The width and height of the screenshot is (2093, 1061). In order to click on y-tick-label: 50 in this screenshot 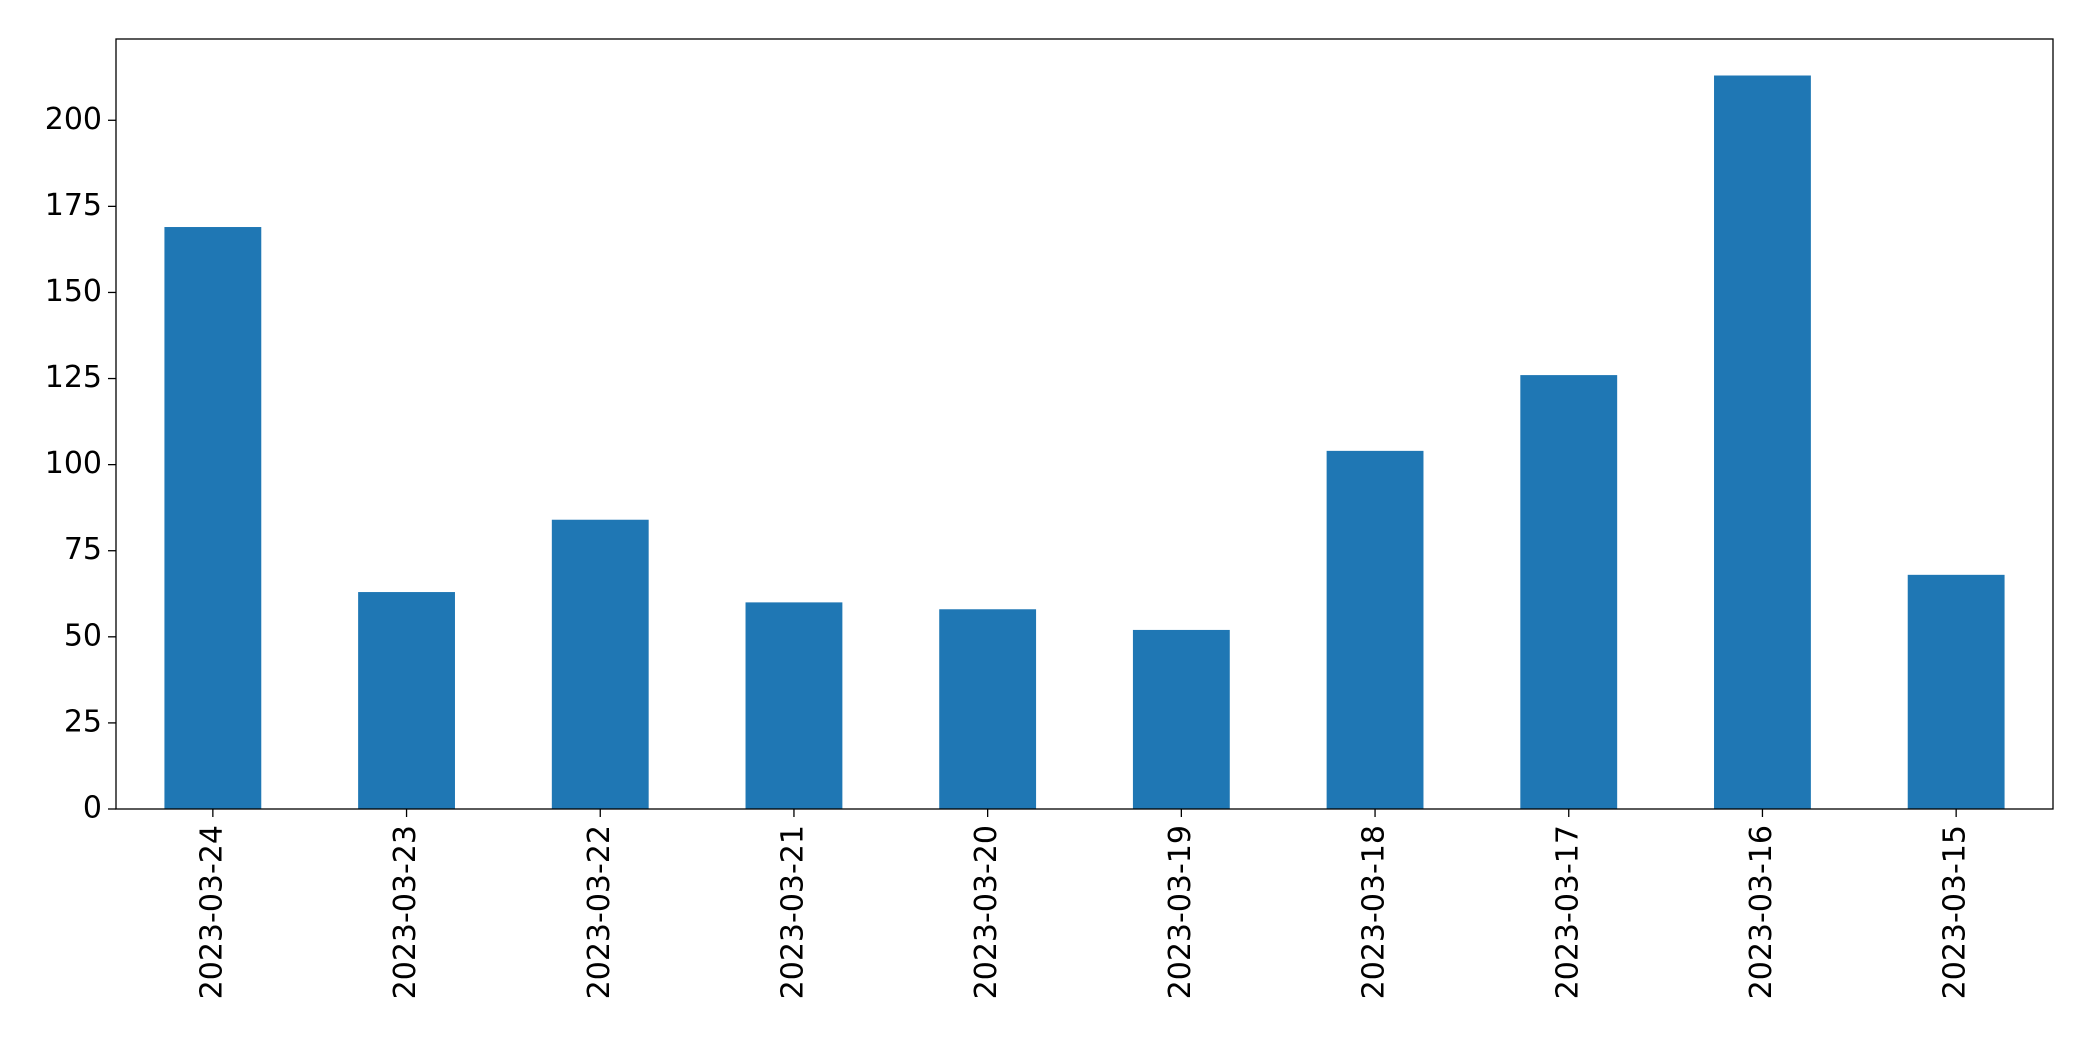, I will do `click(83, 635)`.